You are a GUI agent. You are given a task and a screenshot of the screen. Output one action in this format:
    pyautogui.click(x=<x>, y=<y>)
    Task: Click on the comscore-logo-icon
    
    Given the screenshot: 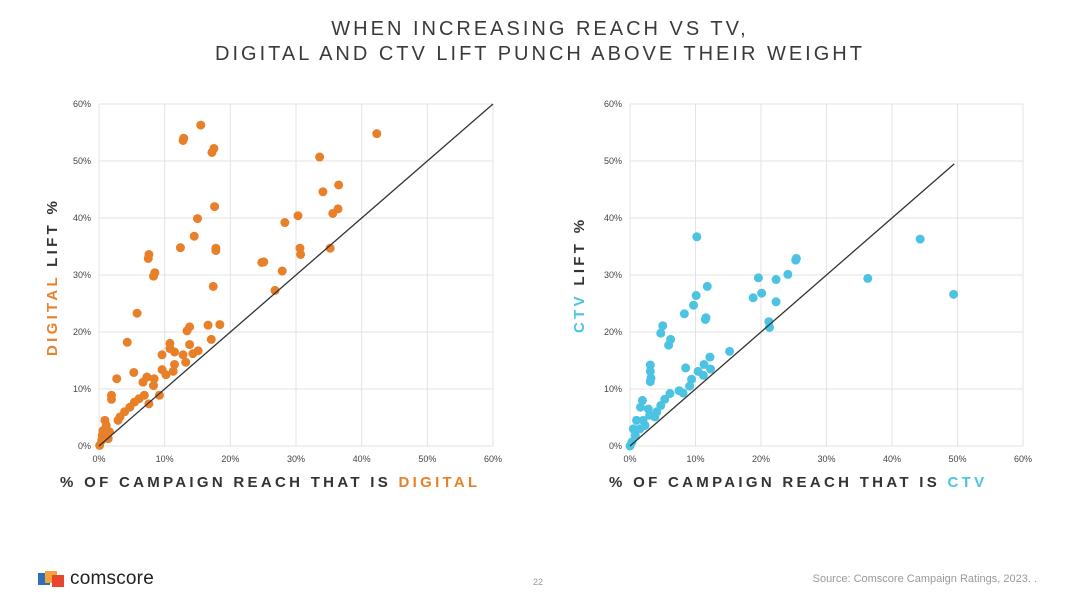 What is the action you would take?
    pyautogui.click(x=52, y=579)
    